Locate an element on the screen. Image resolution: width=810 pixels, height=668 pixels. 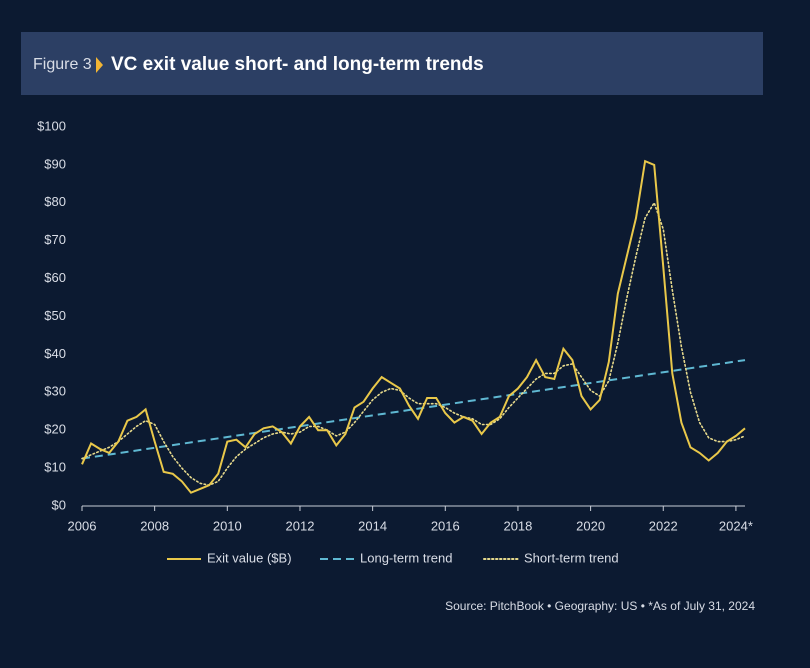
x-tick-label: 2012 is located at coordinates (300, 525).